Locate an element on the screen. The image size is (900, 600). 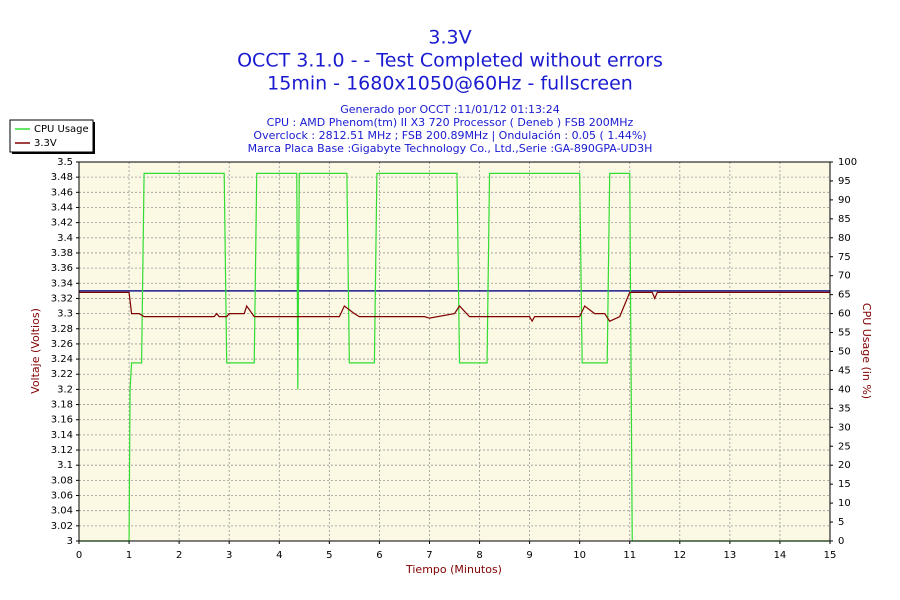
x-tick-label: 4 is located at coordinates (279, 555).